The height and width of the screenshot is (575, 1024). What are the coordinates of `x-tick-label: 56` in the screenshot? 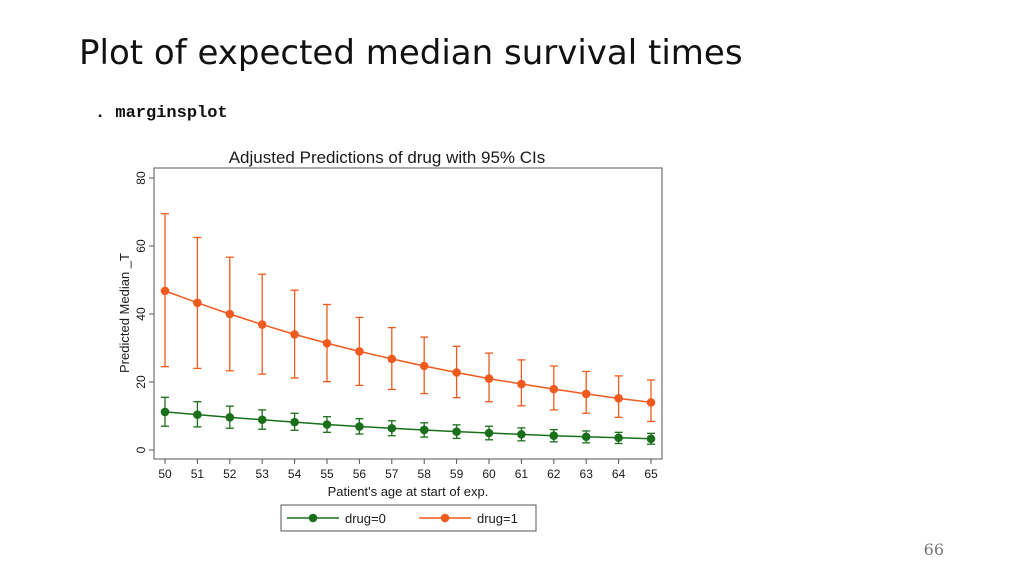 It's located at (360, 474).